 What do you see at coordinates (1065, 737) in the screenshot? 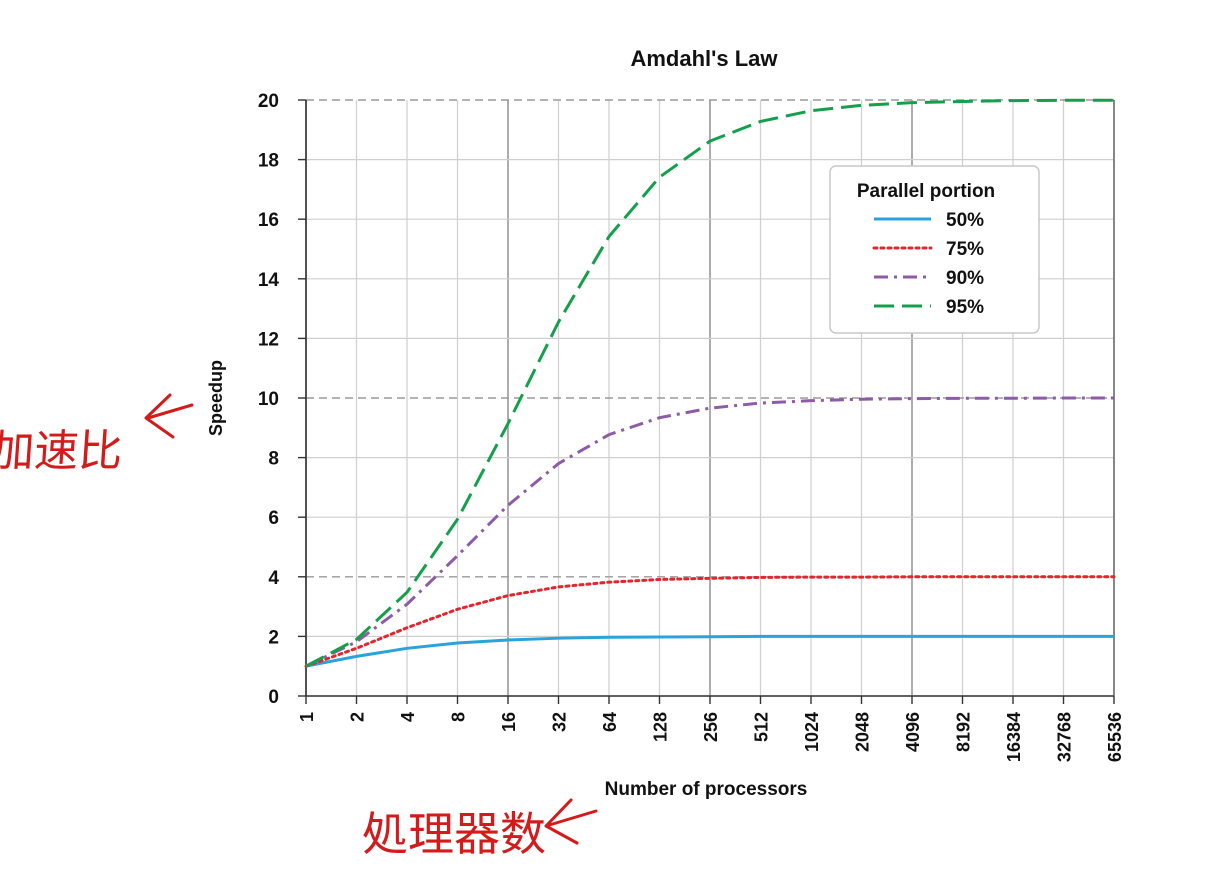
I see `x-tick-label: 32768` at bounding box center [1065, 737].